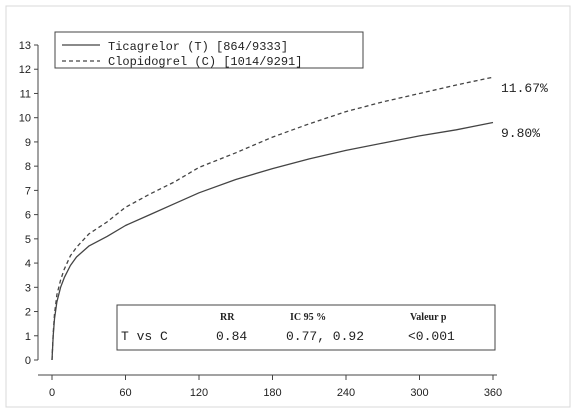 This screenshot has height=413, width=576. Describe the element at coordinates (25, 119) in the screenshot. I see `y-tick-label: 10` at that location.